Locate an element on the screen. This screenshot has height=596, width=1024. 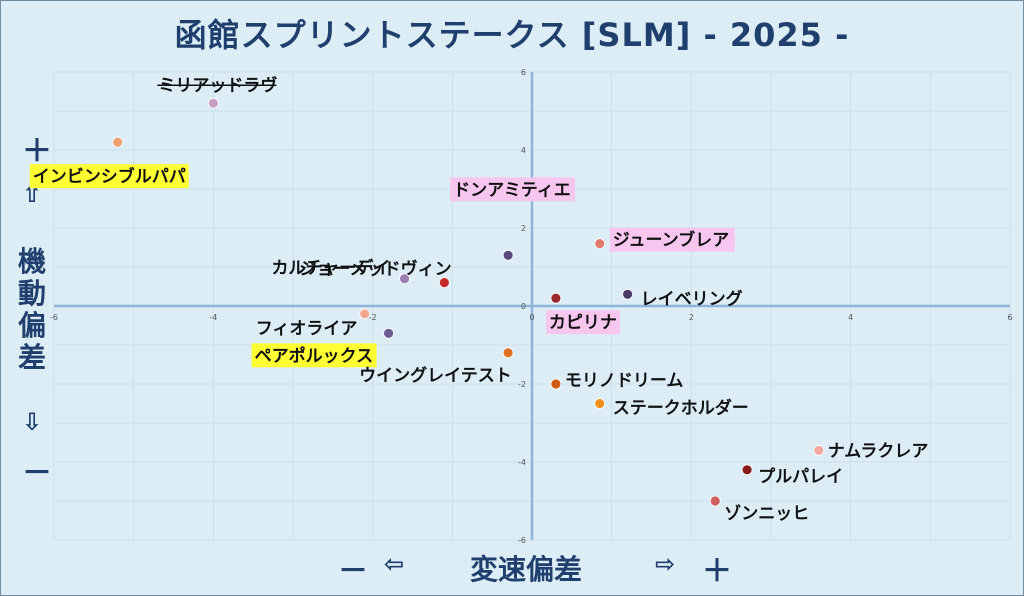
x-tick-label: -4 is located at coordinates (213, 317).